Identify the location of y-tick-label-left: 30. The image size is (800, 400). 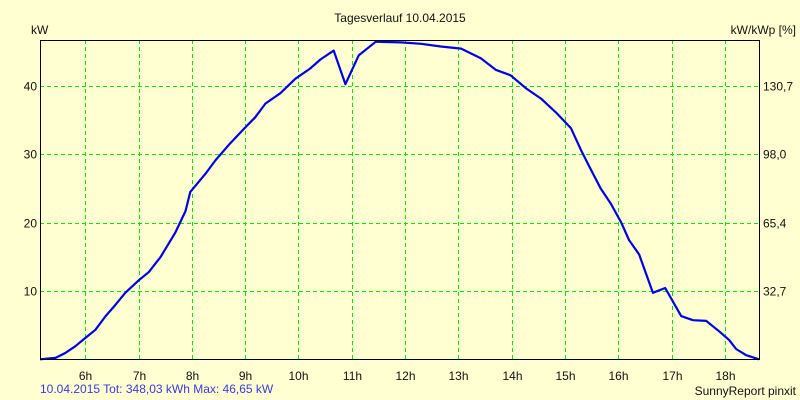
(31, 155).